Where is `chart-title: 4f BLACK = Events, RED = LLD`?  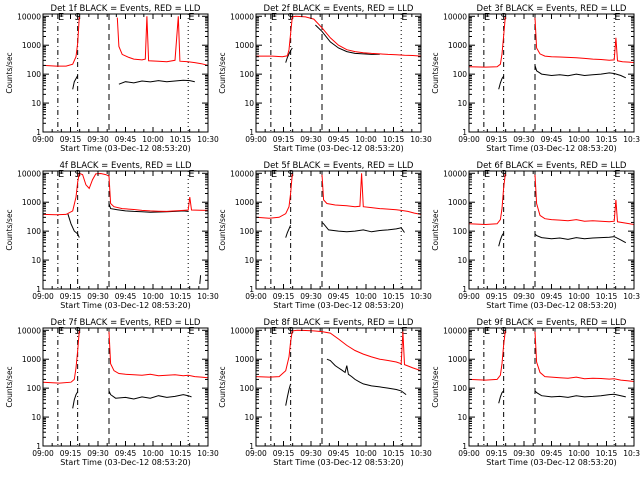 chart-title: 4f BLACK = Events, RED = LLD is located at coordinates (125, 166).